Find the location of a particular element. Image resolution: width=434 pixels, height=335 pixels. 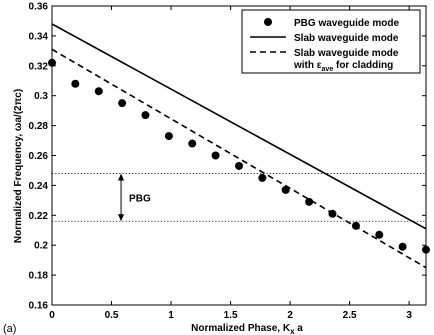

legend-entry-line2: with εave for cladding is located at coordinates (343, 66).